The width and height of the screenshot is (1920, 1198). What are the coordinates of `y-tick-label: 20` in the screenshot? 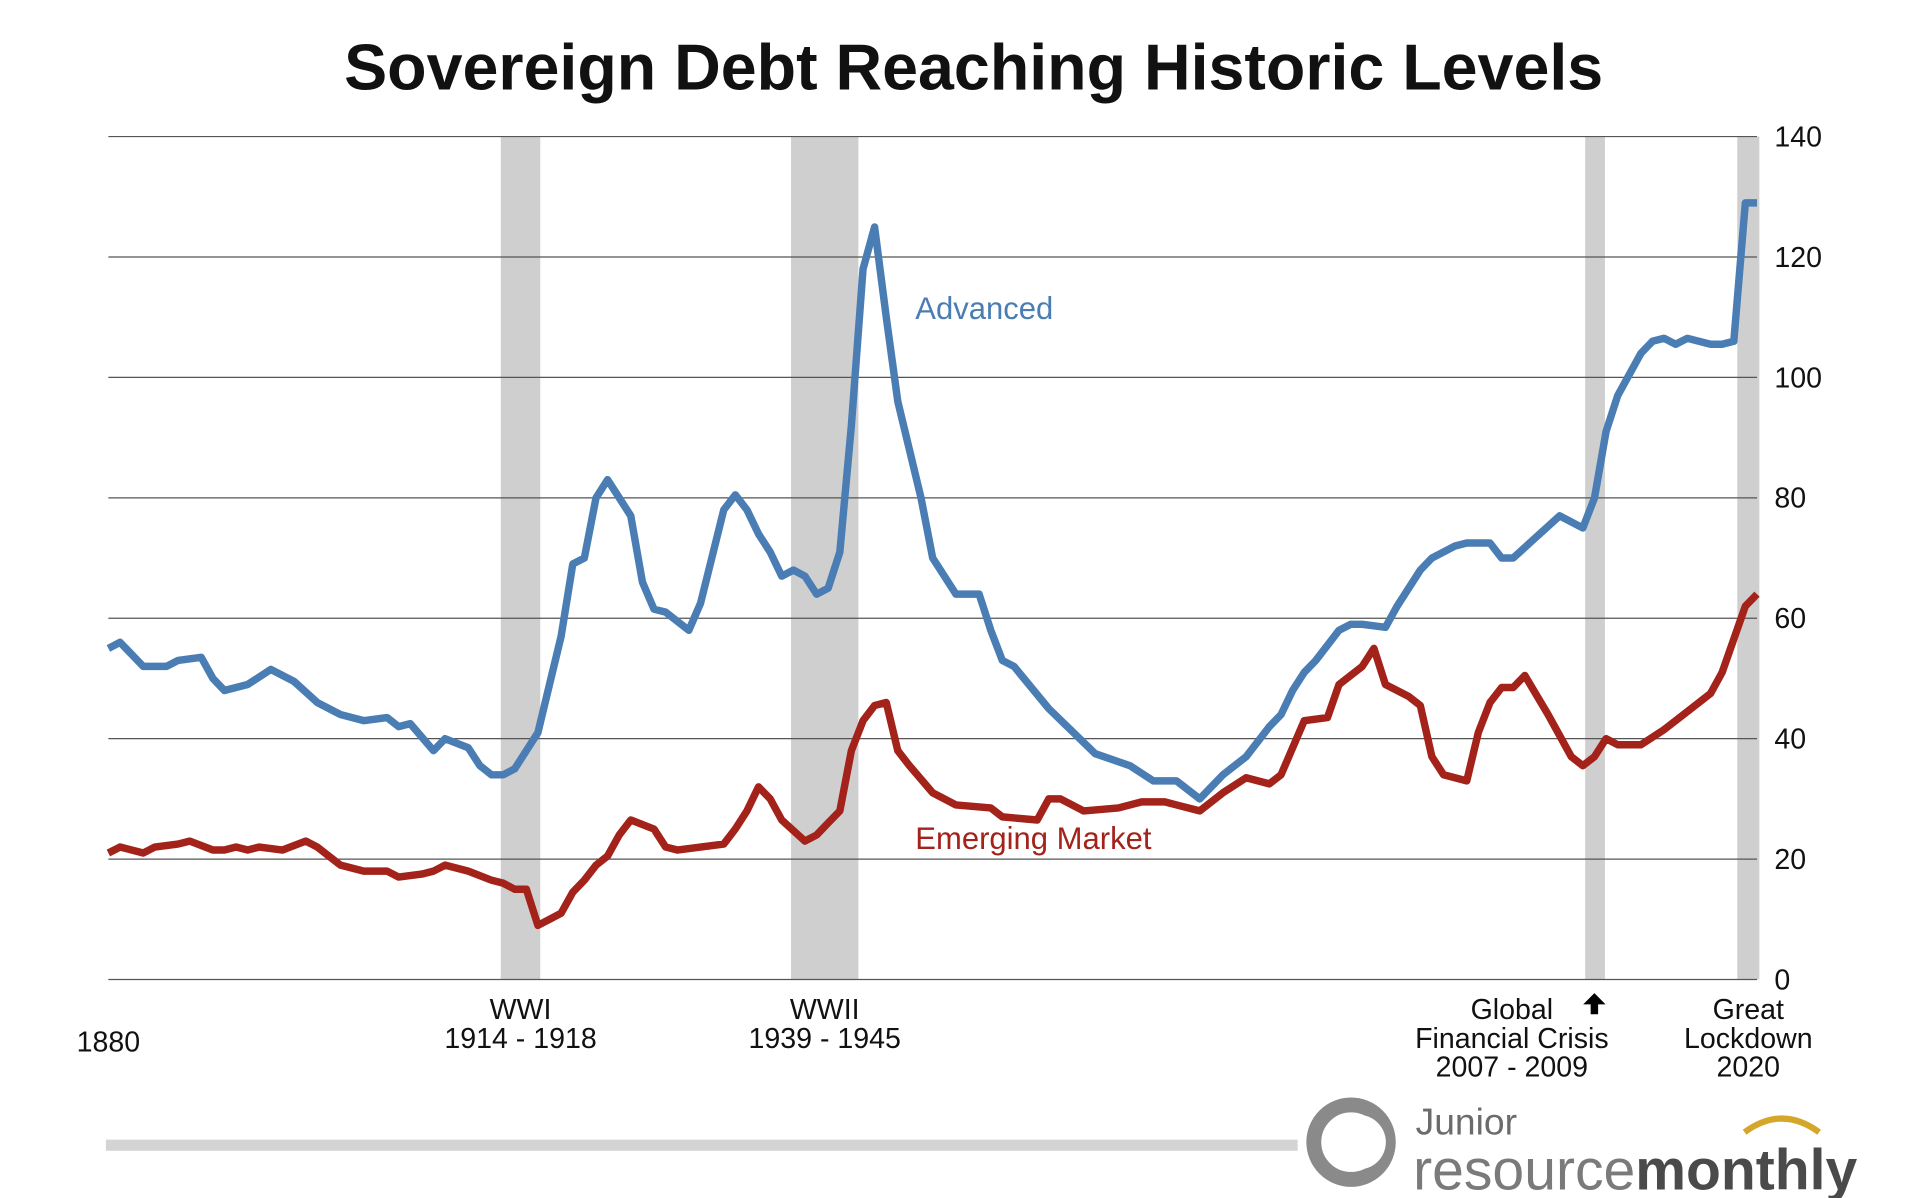 It's located at (1790, 860).